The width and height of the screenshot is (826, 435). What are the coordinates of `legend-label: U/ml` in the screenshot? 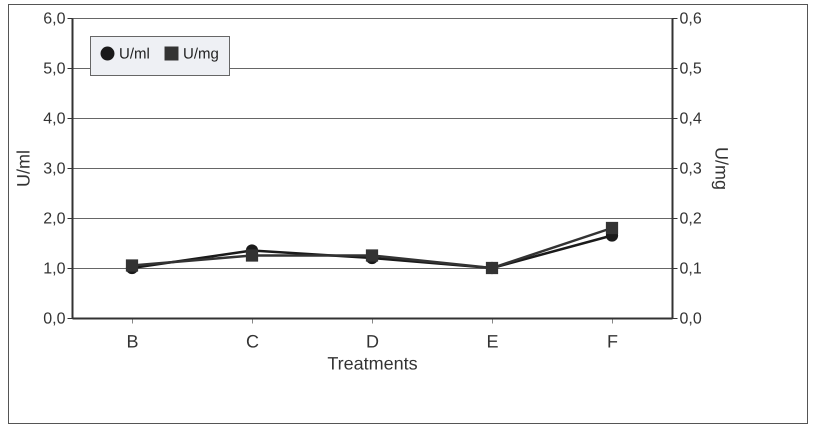 It's located at (134, 54).